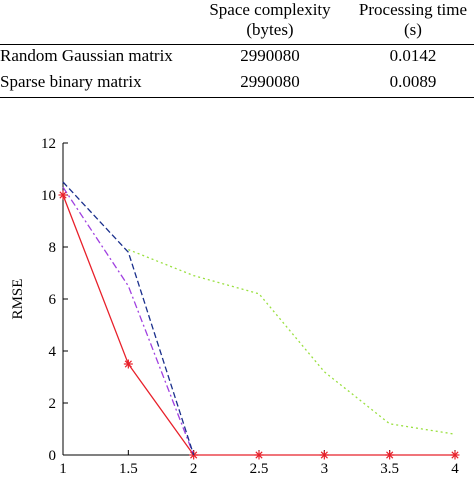 This screenshot has height=477, width=474. What do you see at coordinates (413, 29) in the screenshot?
I see `processing-time-header-line2: (s)` at bounding box center [413, 29].